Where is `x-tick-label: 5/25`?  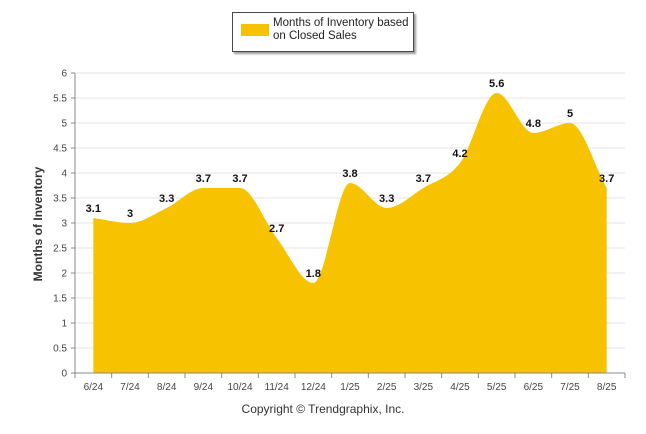 x-tick-label: 5/25 is located at coordinates (497, 387).